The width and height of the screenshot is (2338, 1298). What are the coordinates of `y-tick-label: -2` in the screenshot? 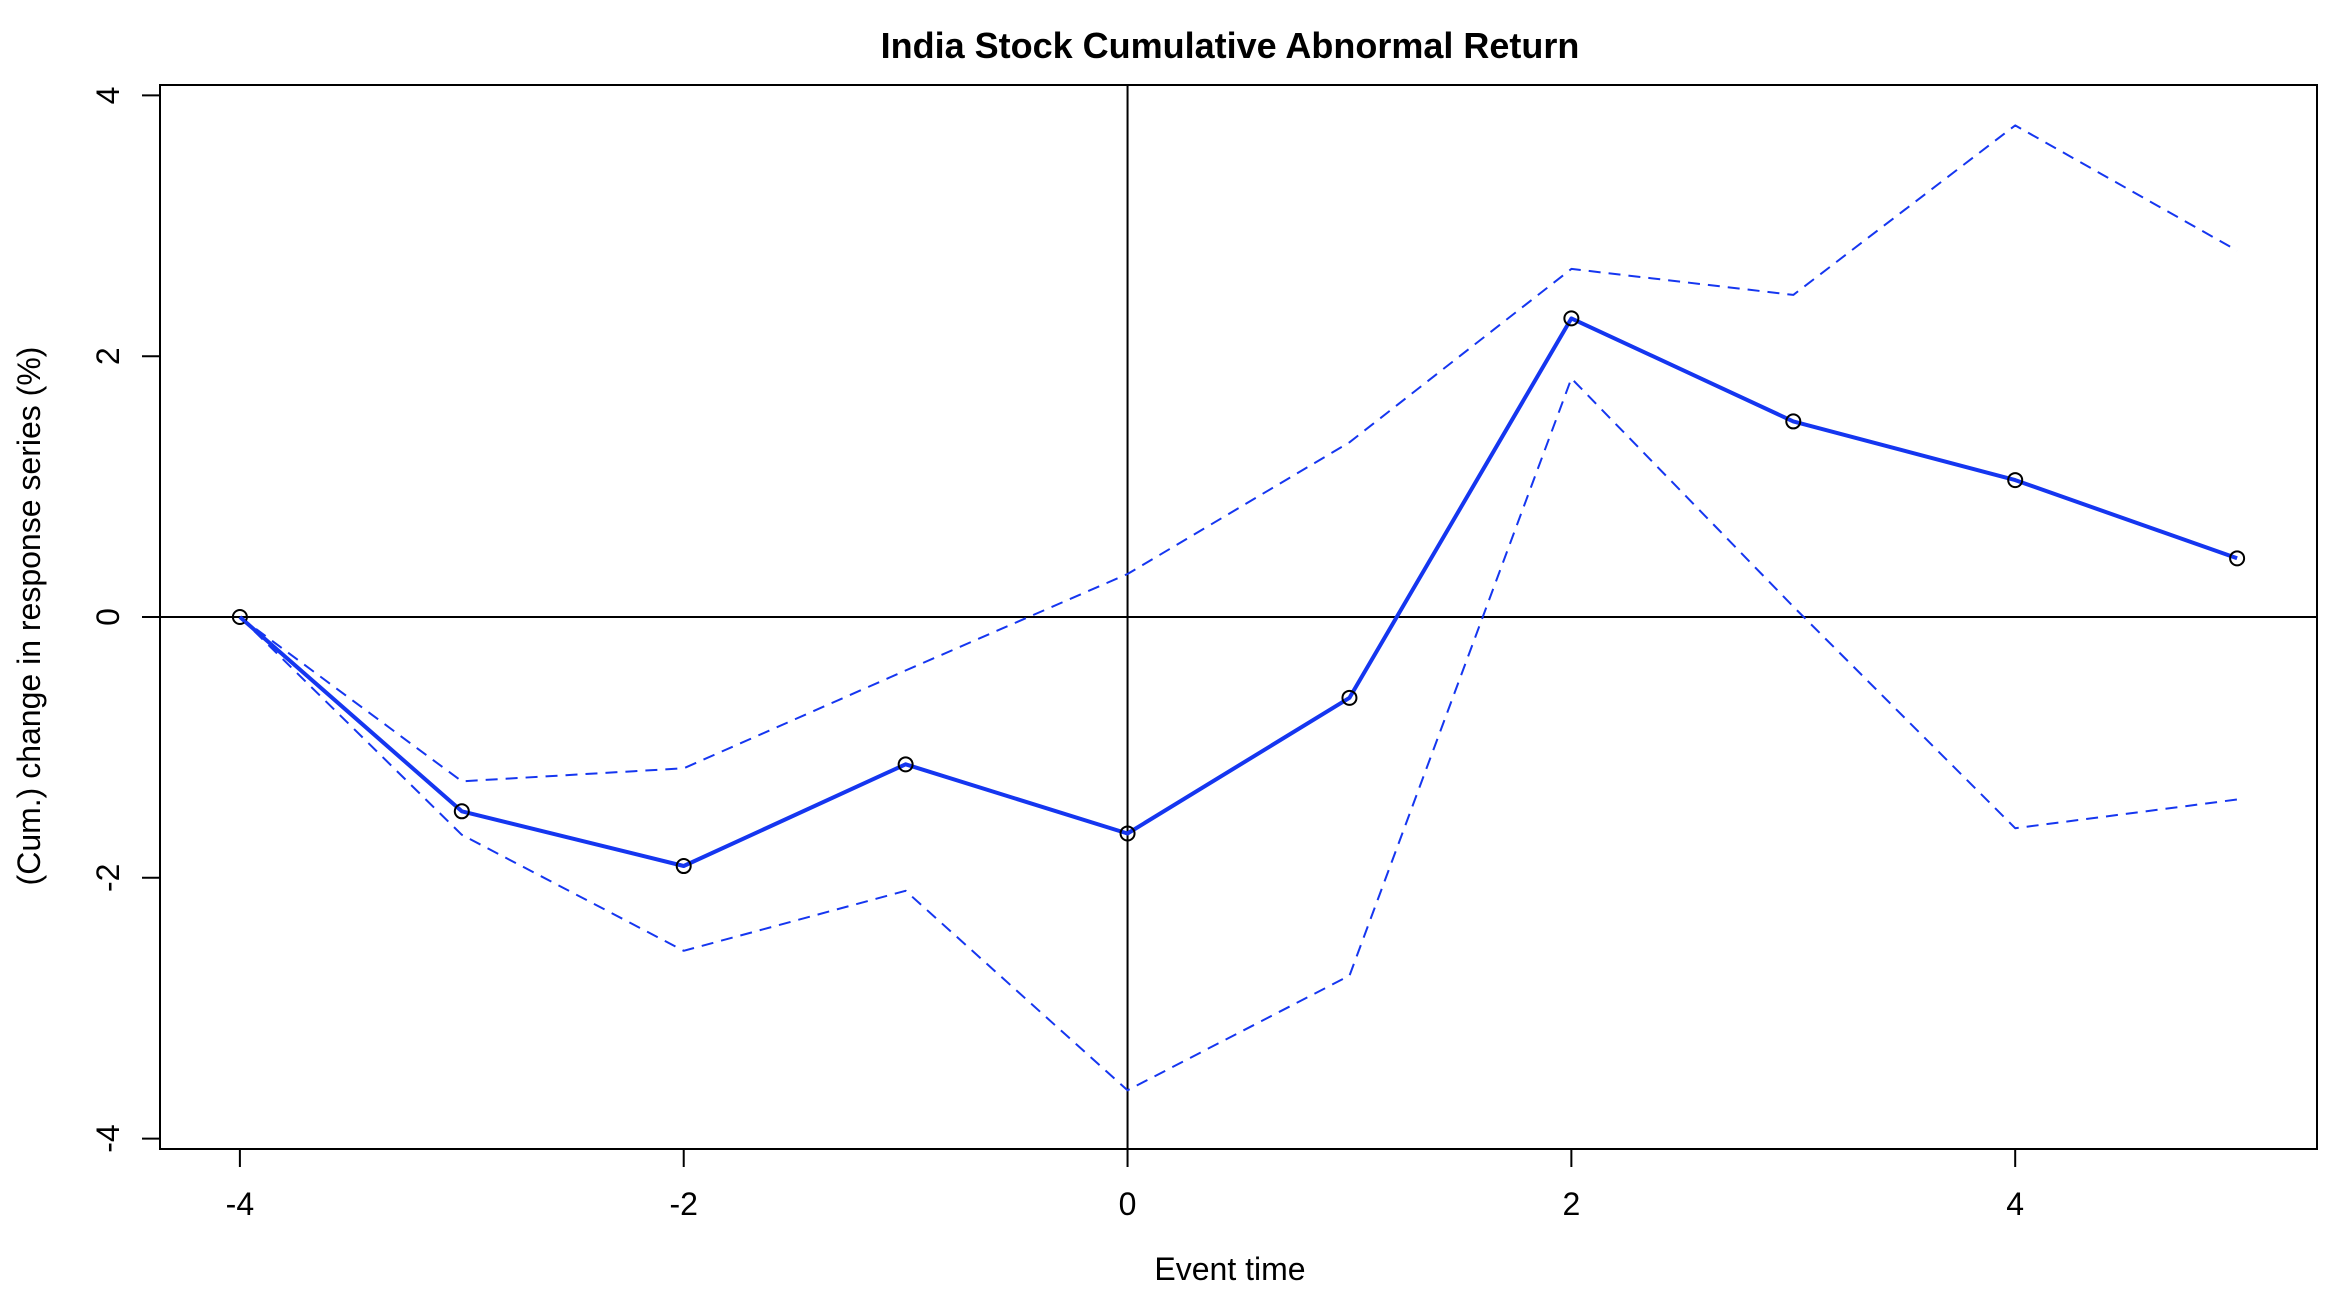 It's located at (108, 878).